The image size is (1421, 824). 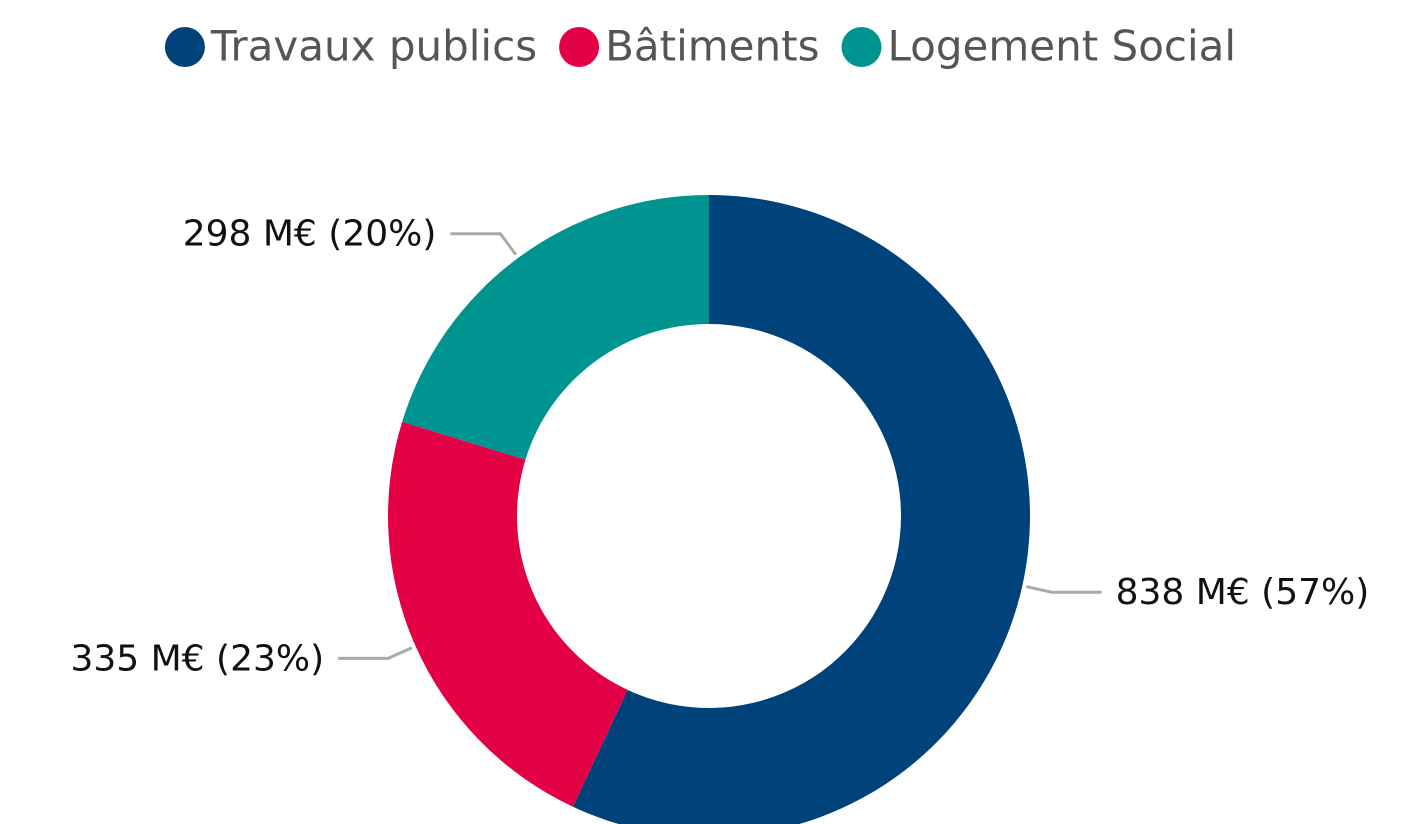 I want to click on legend: Travaux publics Bâtiments Logement Social, so click(x=700, y=46).